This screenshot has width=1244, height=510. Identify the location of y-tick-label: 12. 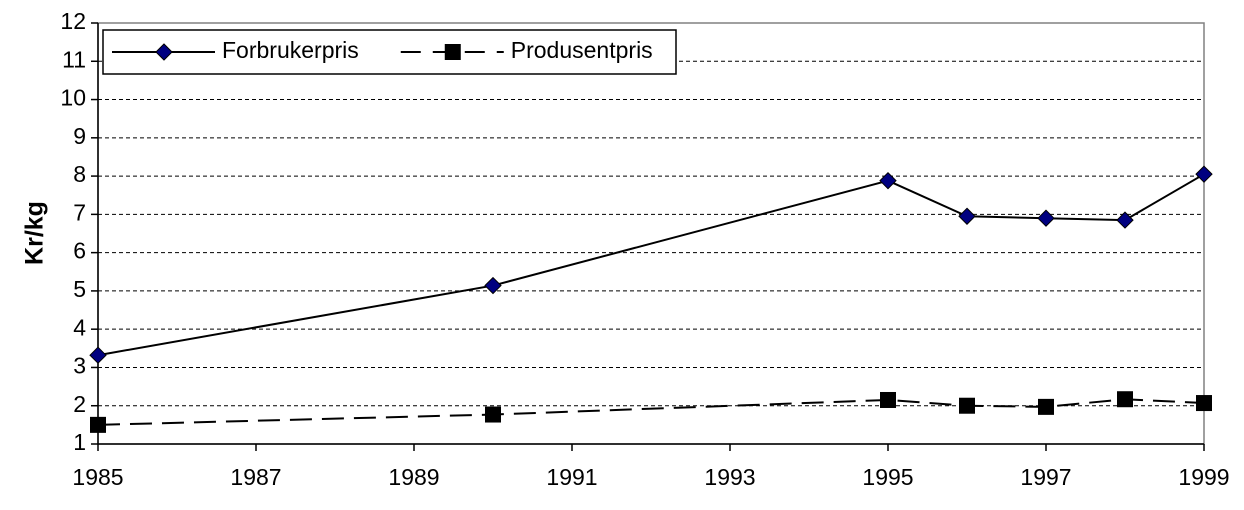
(73, 21).